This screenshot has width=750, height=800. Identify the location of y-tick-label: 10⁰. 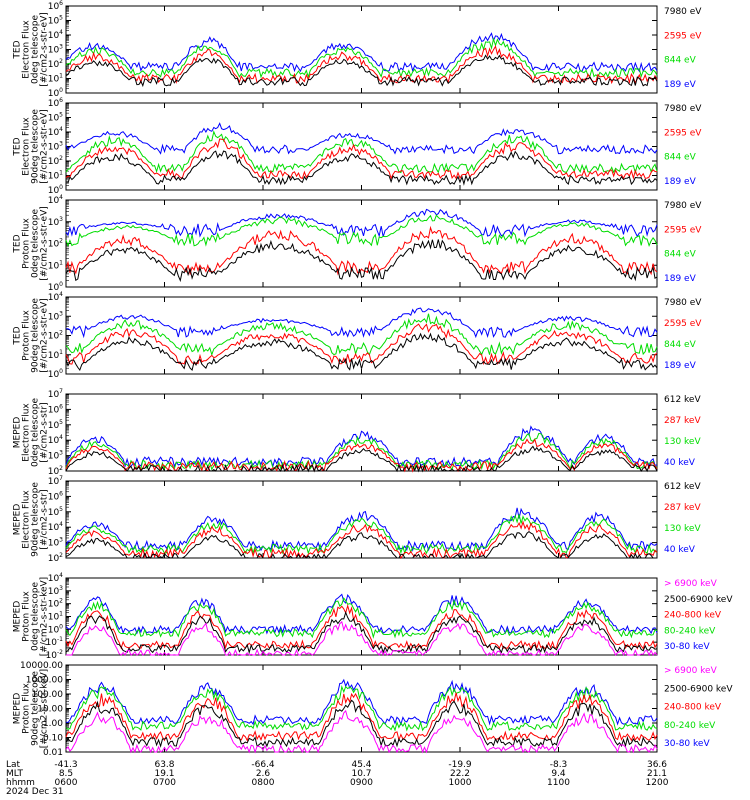
(55, 93).